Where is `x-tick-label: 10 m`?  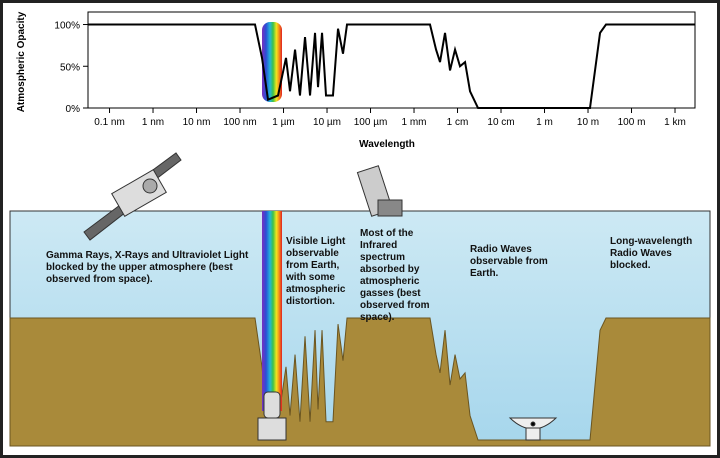 x-tick-label: 10 m is located at coordinates (588, 122).